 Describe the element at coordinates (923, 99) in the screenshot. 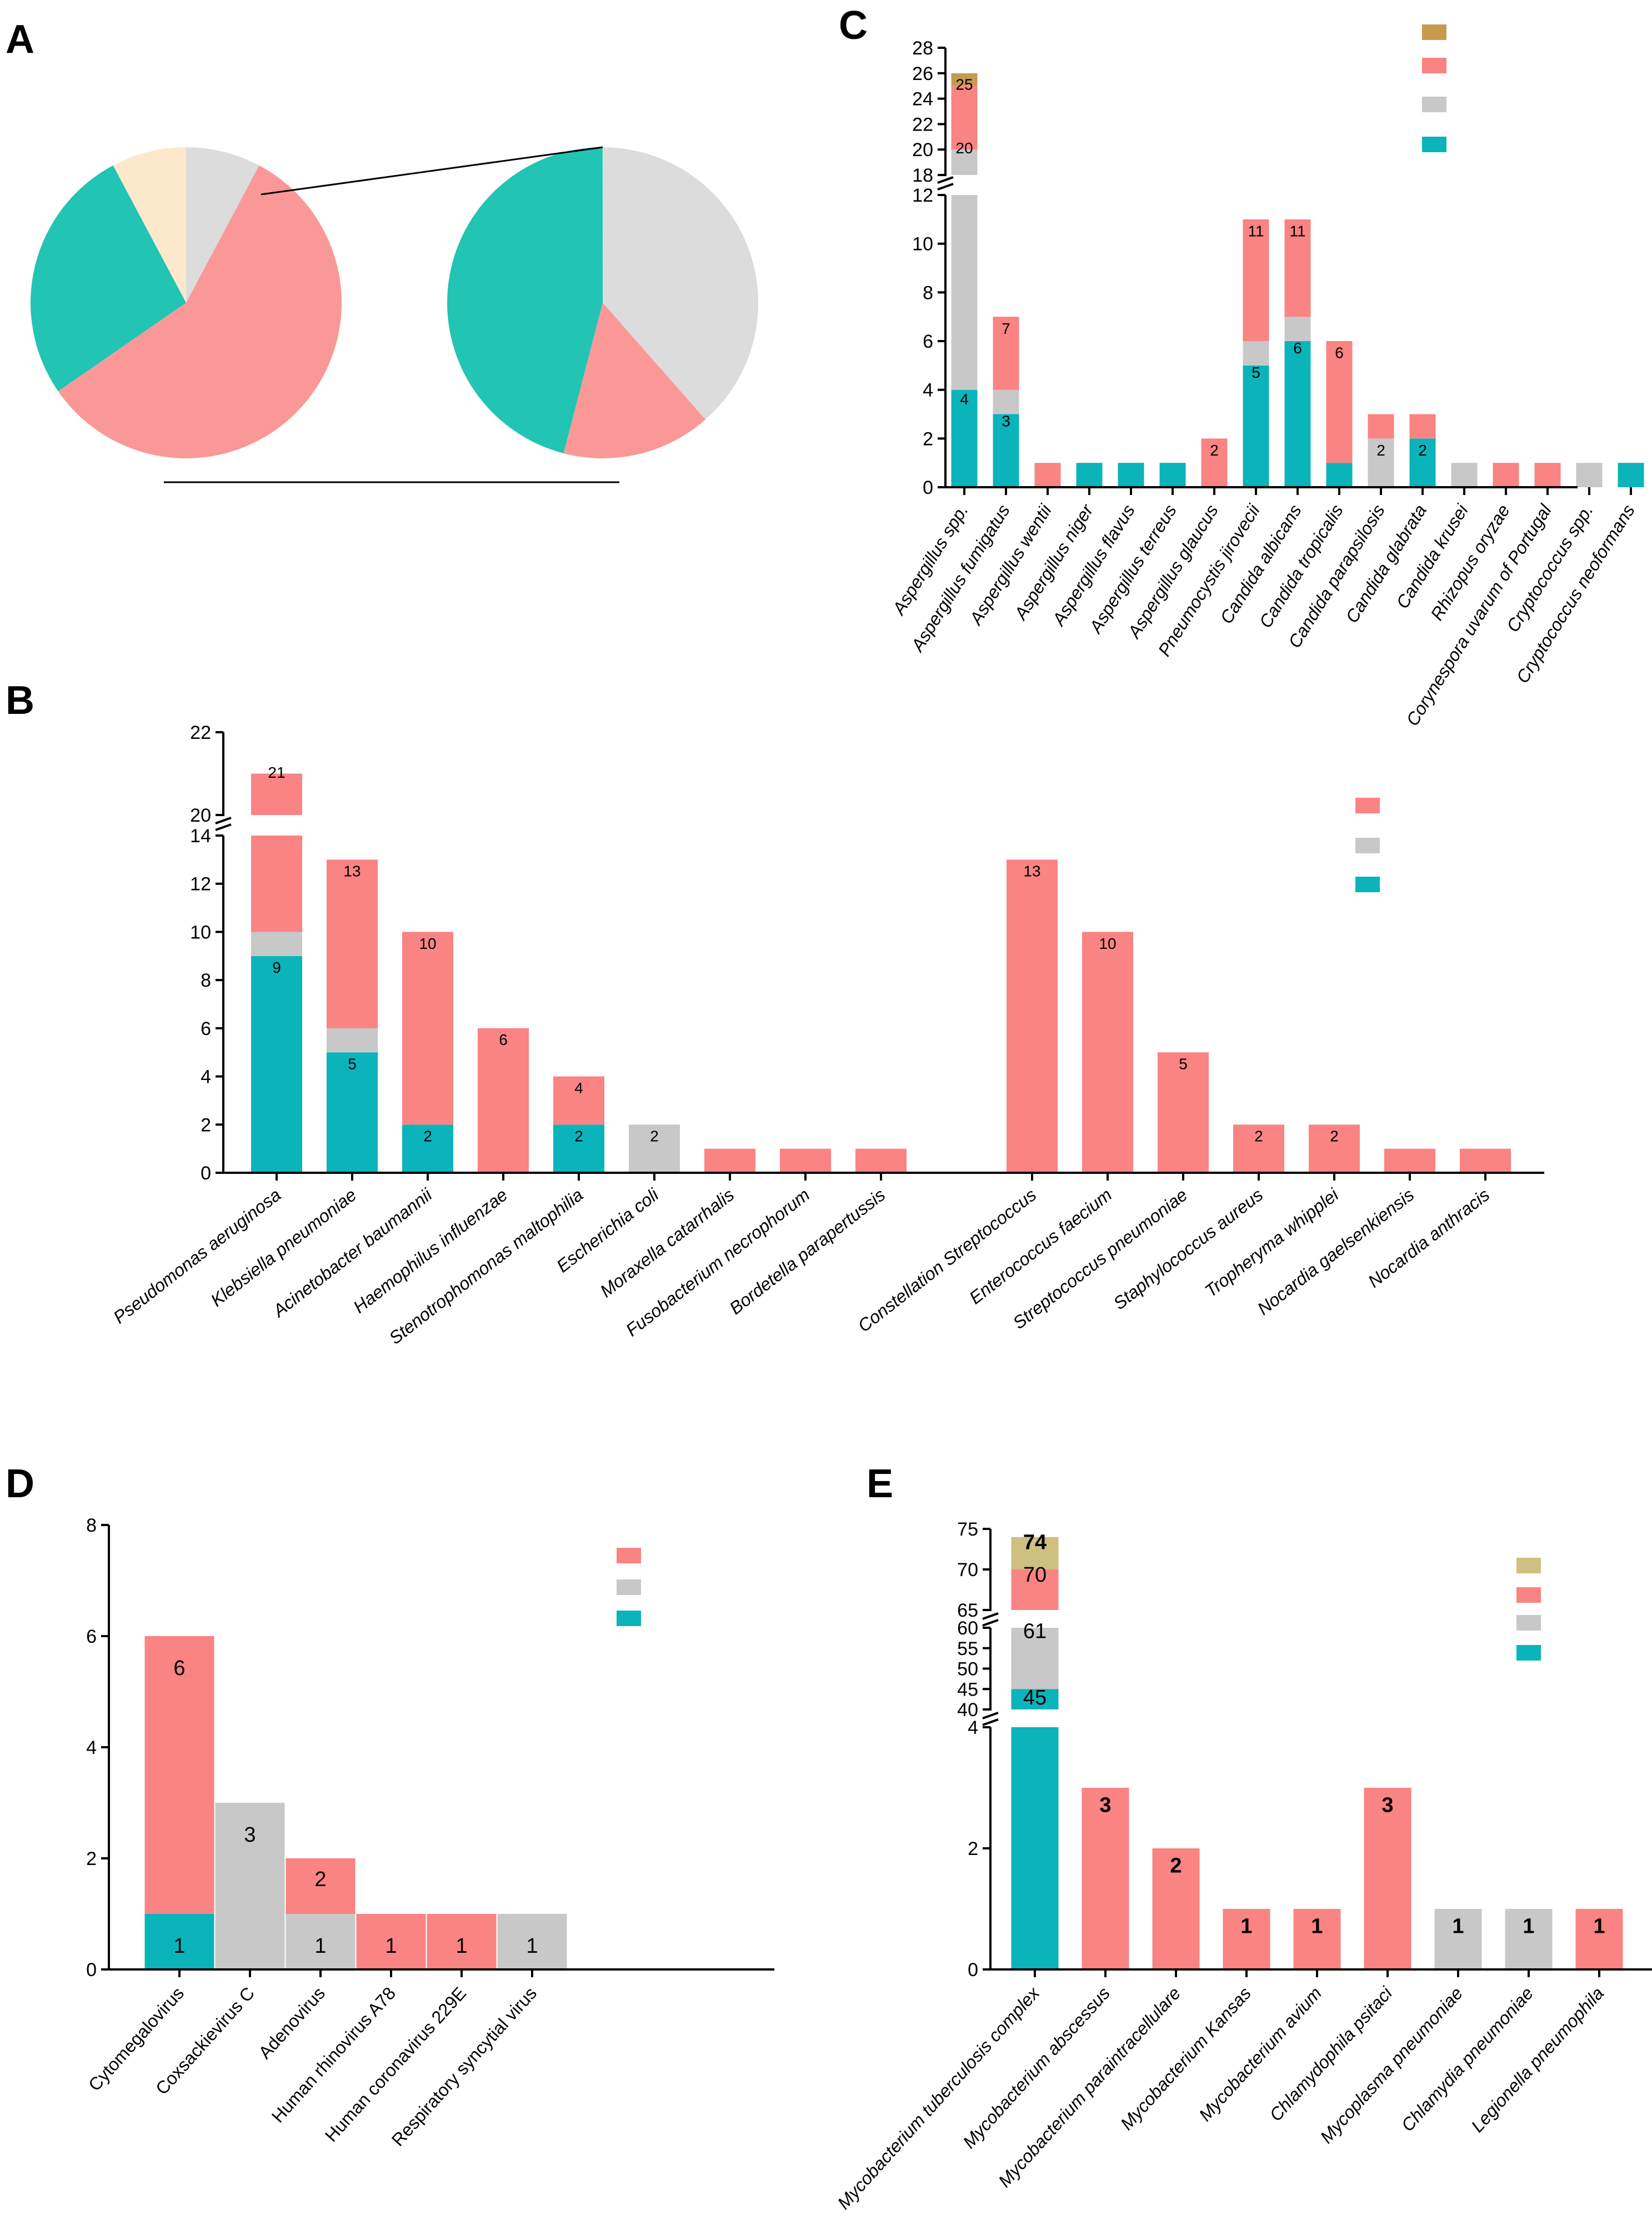

I see `y-tick-label: 24` at that location.